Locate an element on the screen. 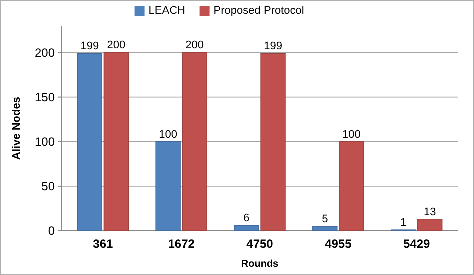 The width and height of the screenshot is (474, 275). x-tick-label: 361 is located at coordinates (103, 244).